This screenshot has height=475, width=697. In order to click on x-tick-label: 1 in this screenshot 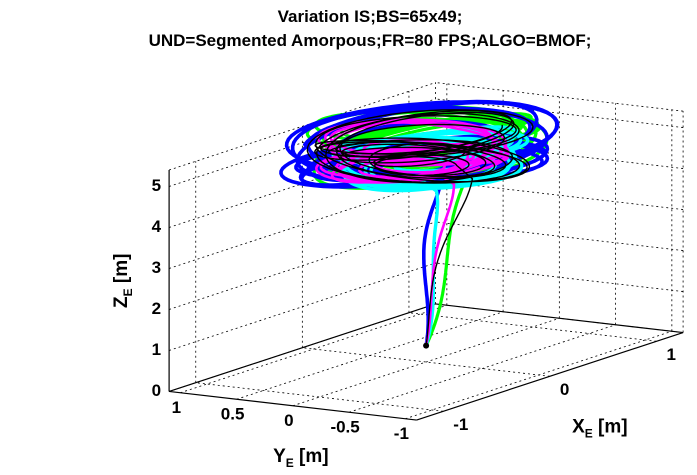, I will do `click(670, 354)`.